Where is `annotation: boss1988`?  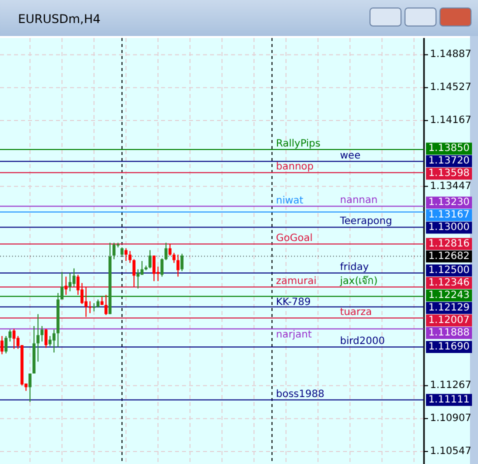
annotation: boss1988 is located at coordinates (300, 394).